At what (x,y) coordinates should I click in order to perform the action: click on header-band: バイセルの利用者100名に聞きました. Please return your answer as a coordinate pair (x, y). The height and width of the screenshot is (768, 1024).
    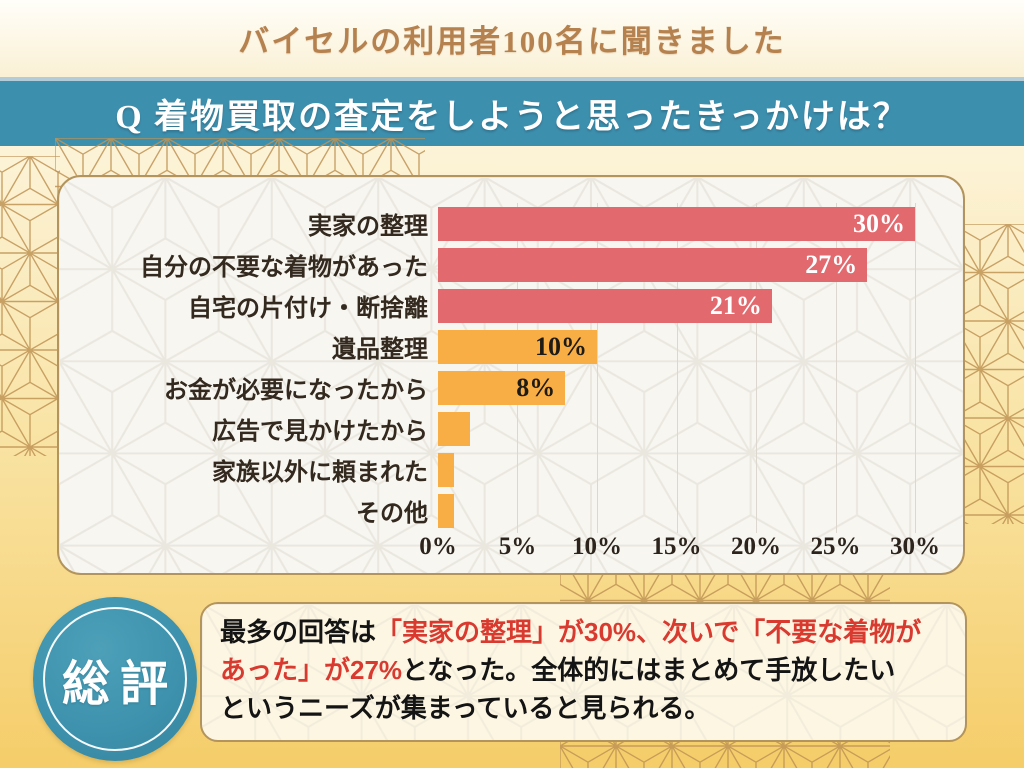
    Looking at the image, I should click on (512, 38).